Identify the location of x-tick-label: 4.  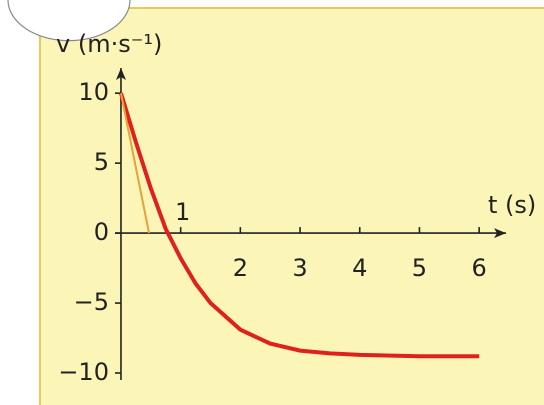
(359, 268).